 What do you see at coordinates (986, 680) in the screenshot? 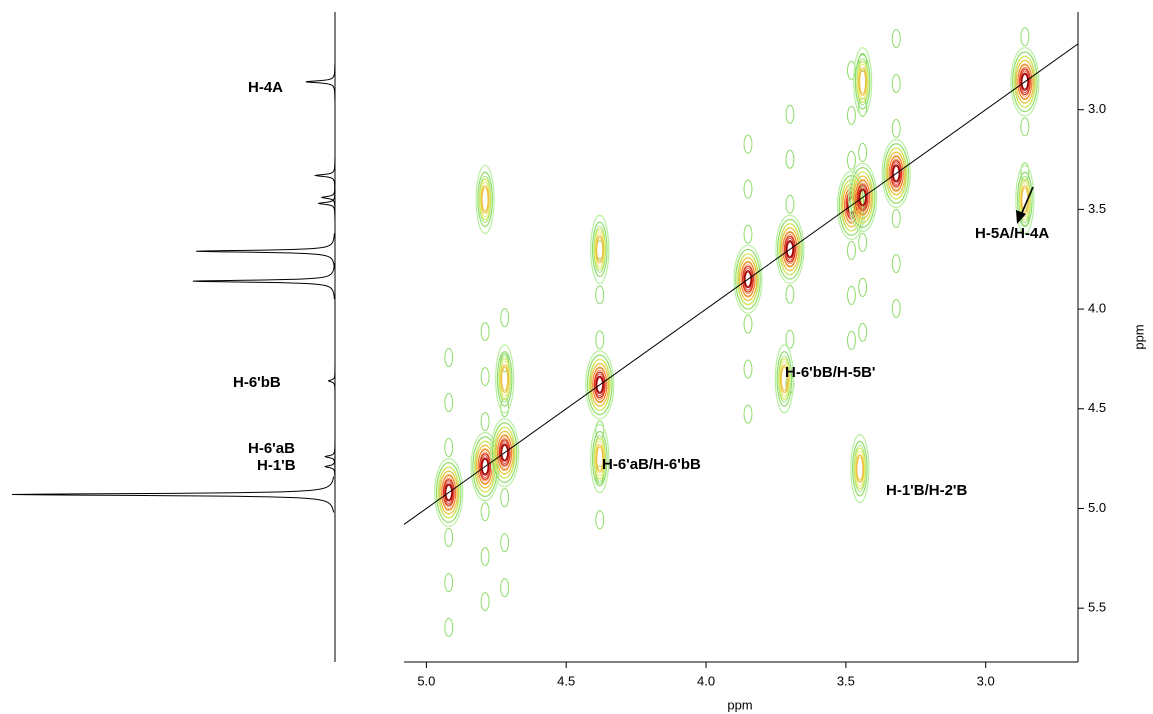
I see `x-tick-label: 3.0` at bounding box center [986, 680].